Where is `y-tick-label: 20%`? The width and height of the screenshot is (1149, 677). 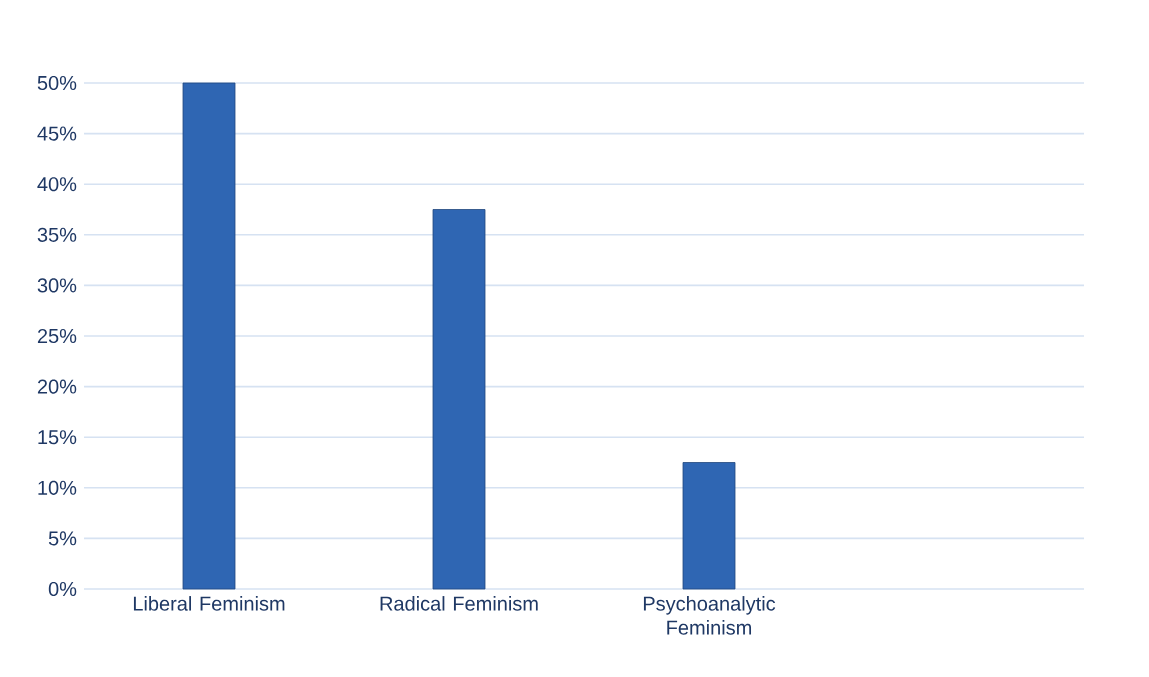 y-tick-label: 20% is located at coordinates (57, 386).